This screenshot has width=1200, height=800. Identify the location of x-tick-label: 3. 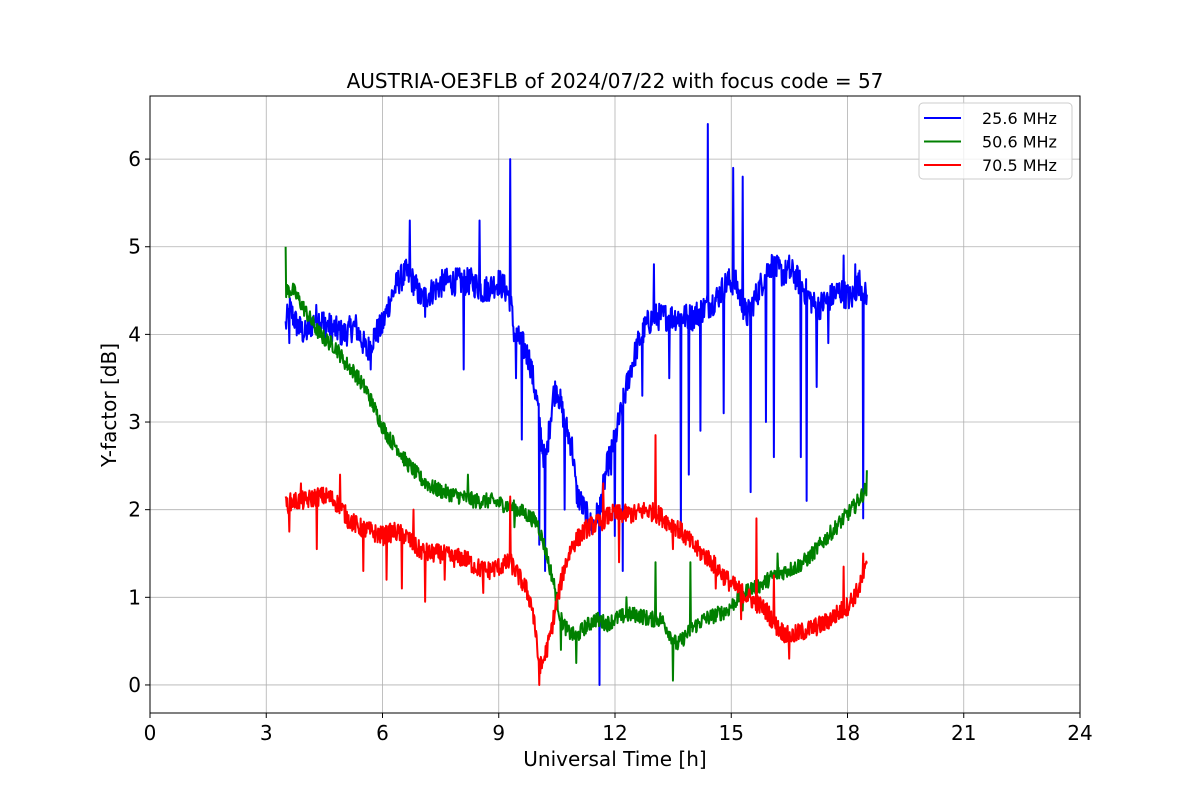
(266, 733).